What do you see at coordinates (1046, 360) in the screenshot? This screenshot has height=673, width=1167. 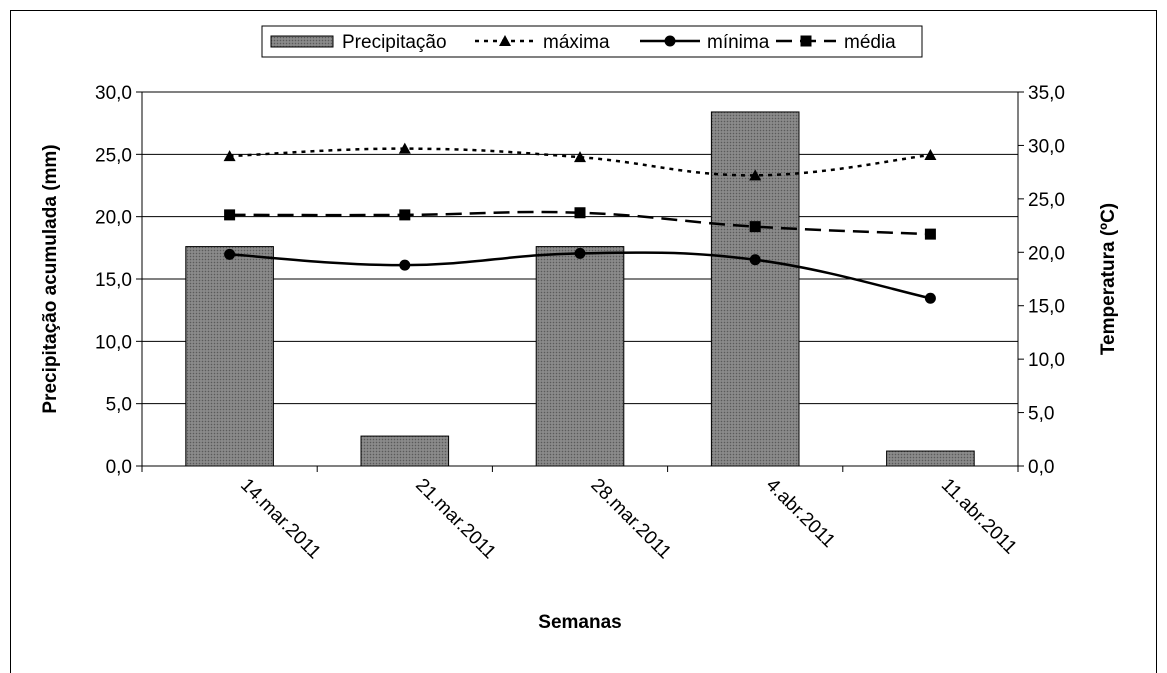 I see `y-right-tick-label: 10,0` at bounding box center [1046, 360].